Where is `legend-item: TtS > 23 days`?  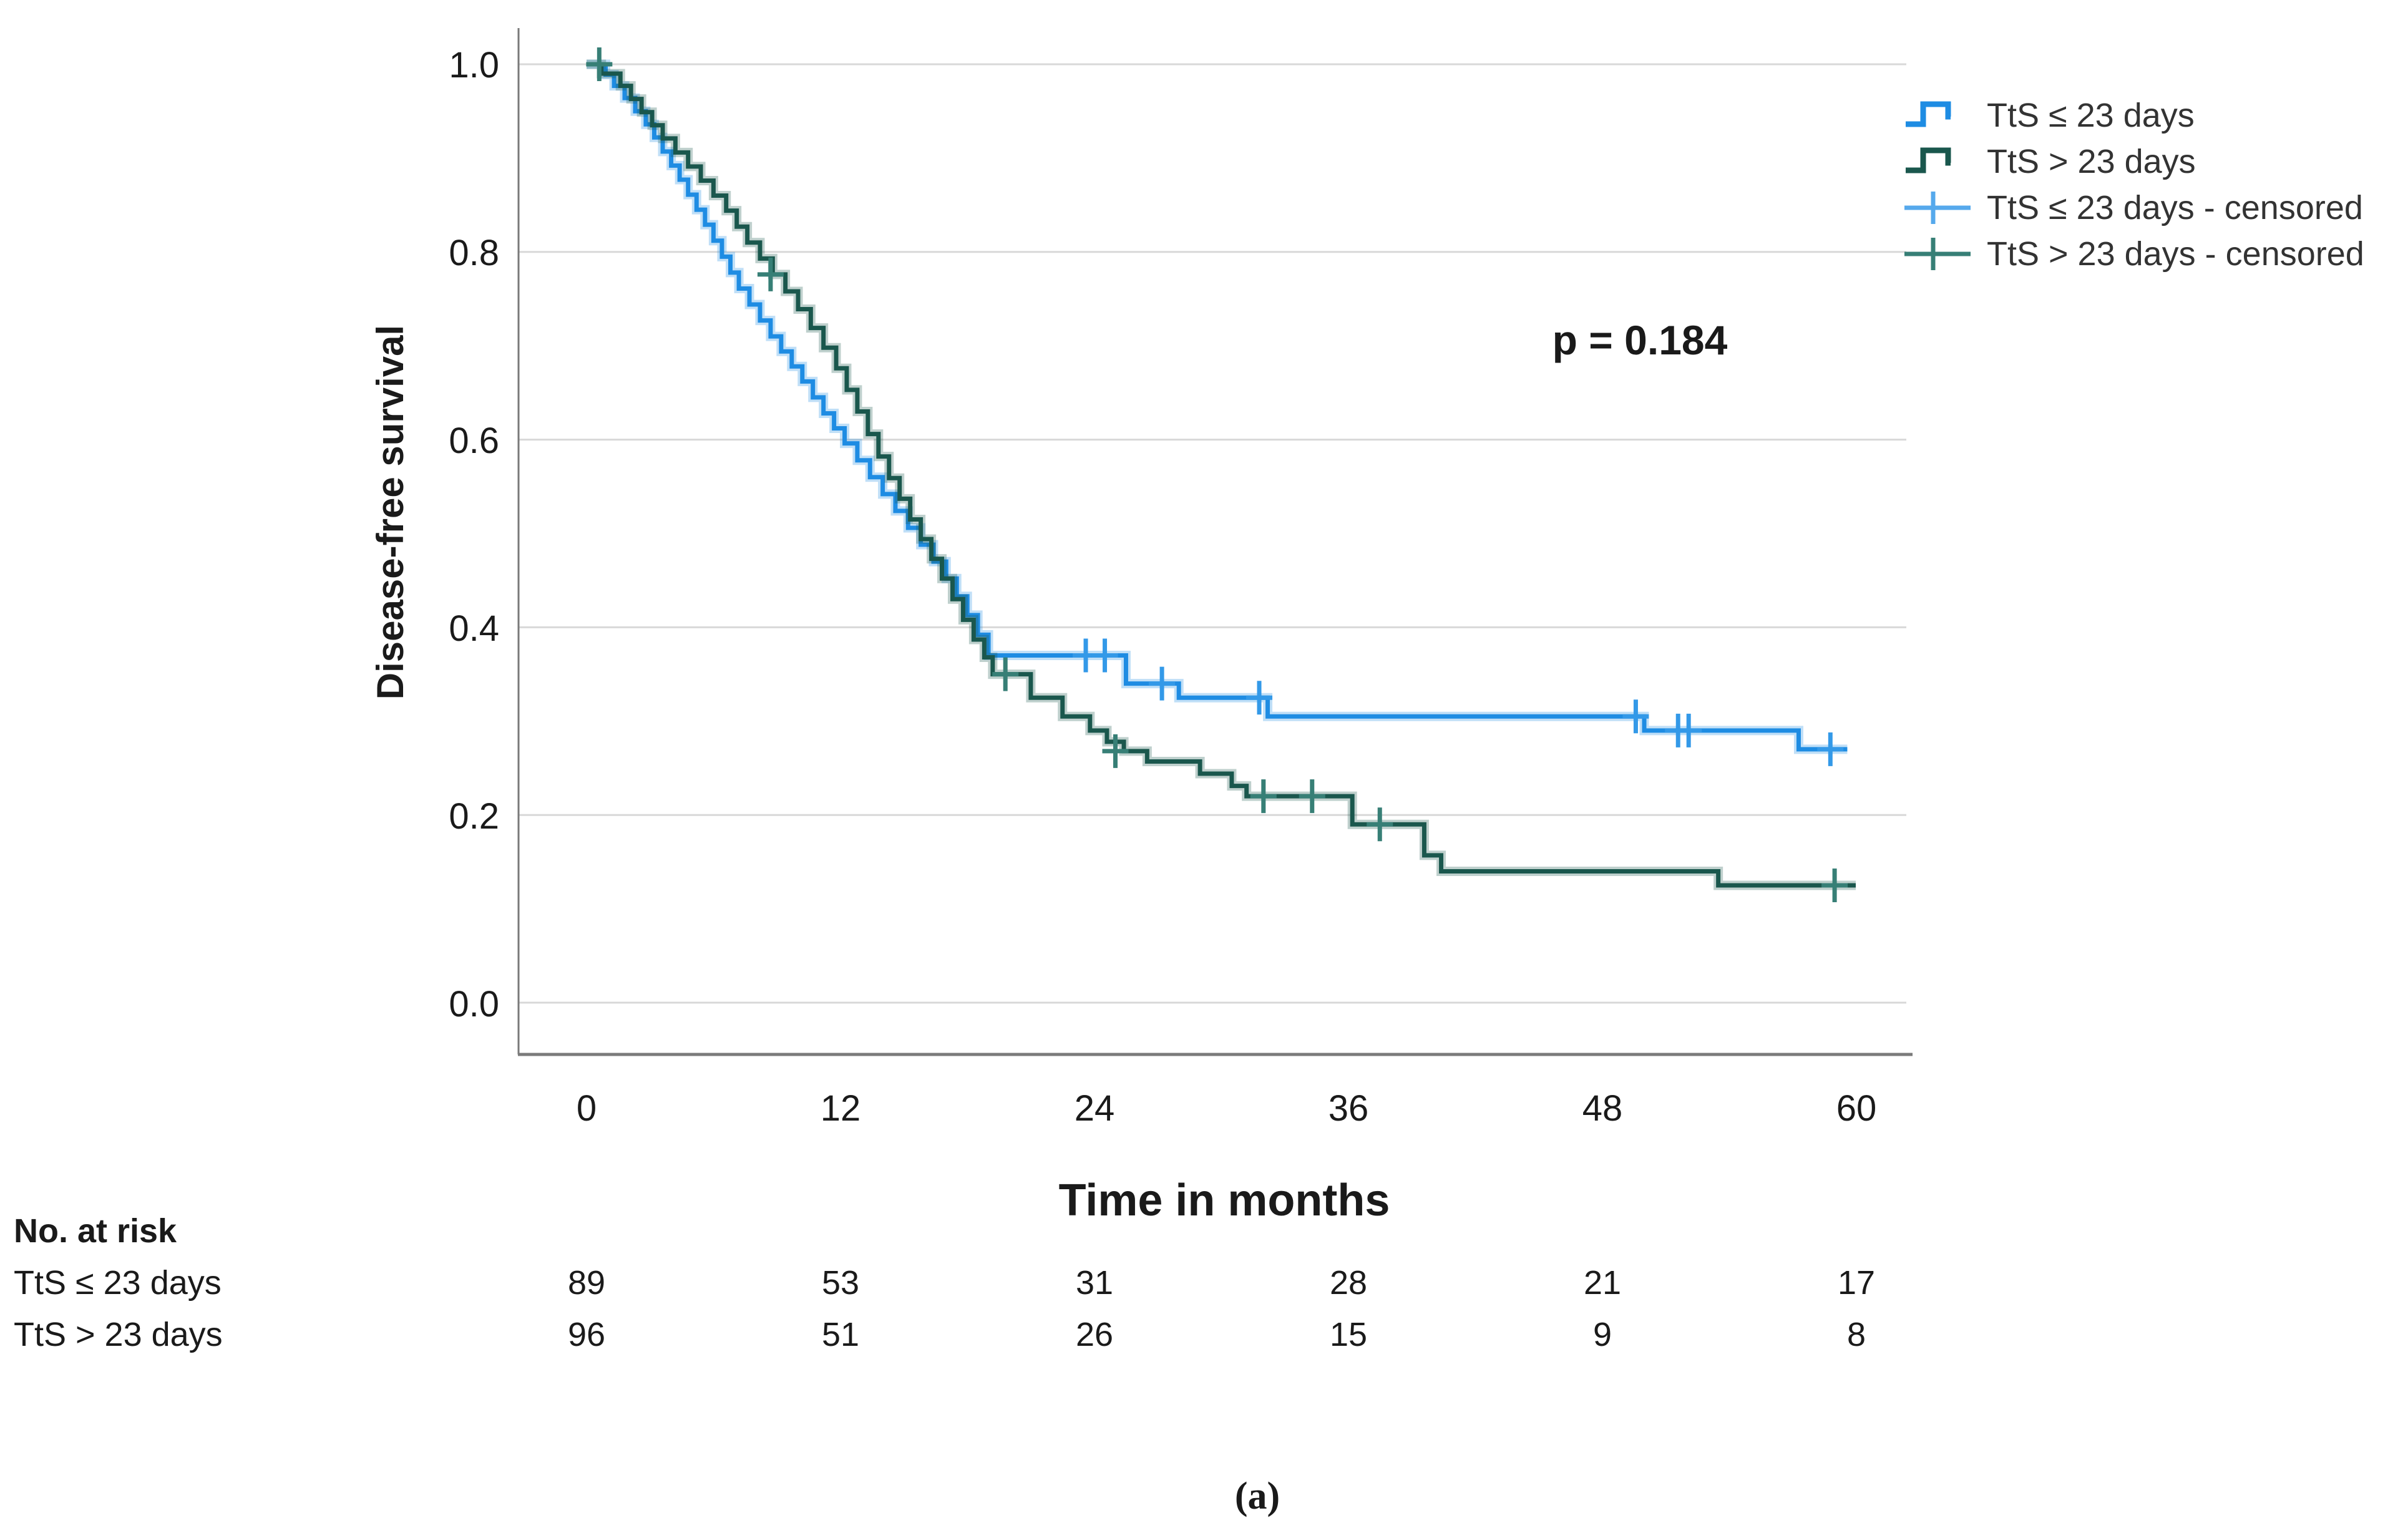 legend-item: TtS > 23 days is located at coordinates (2133, 162).